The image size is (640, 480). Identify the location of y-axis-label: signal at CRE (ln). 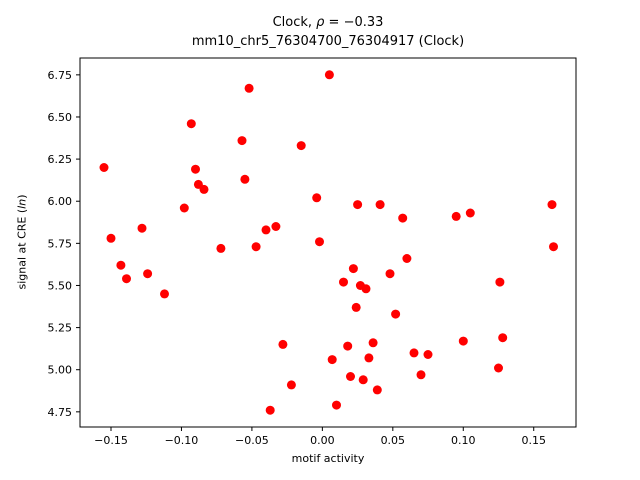
(22, 242).